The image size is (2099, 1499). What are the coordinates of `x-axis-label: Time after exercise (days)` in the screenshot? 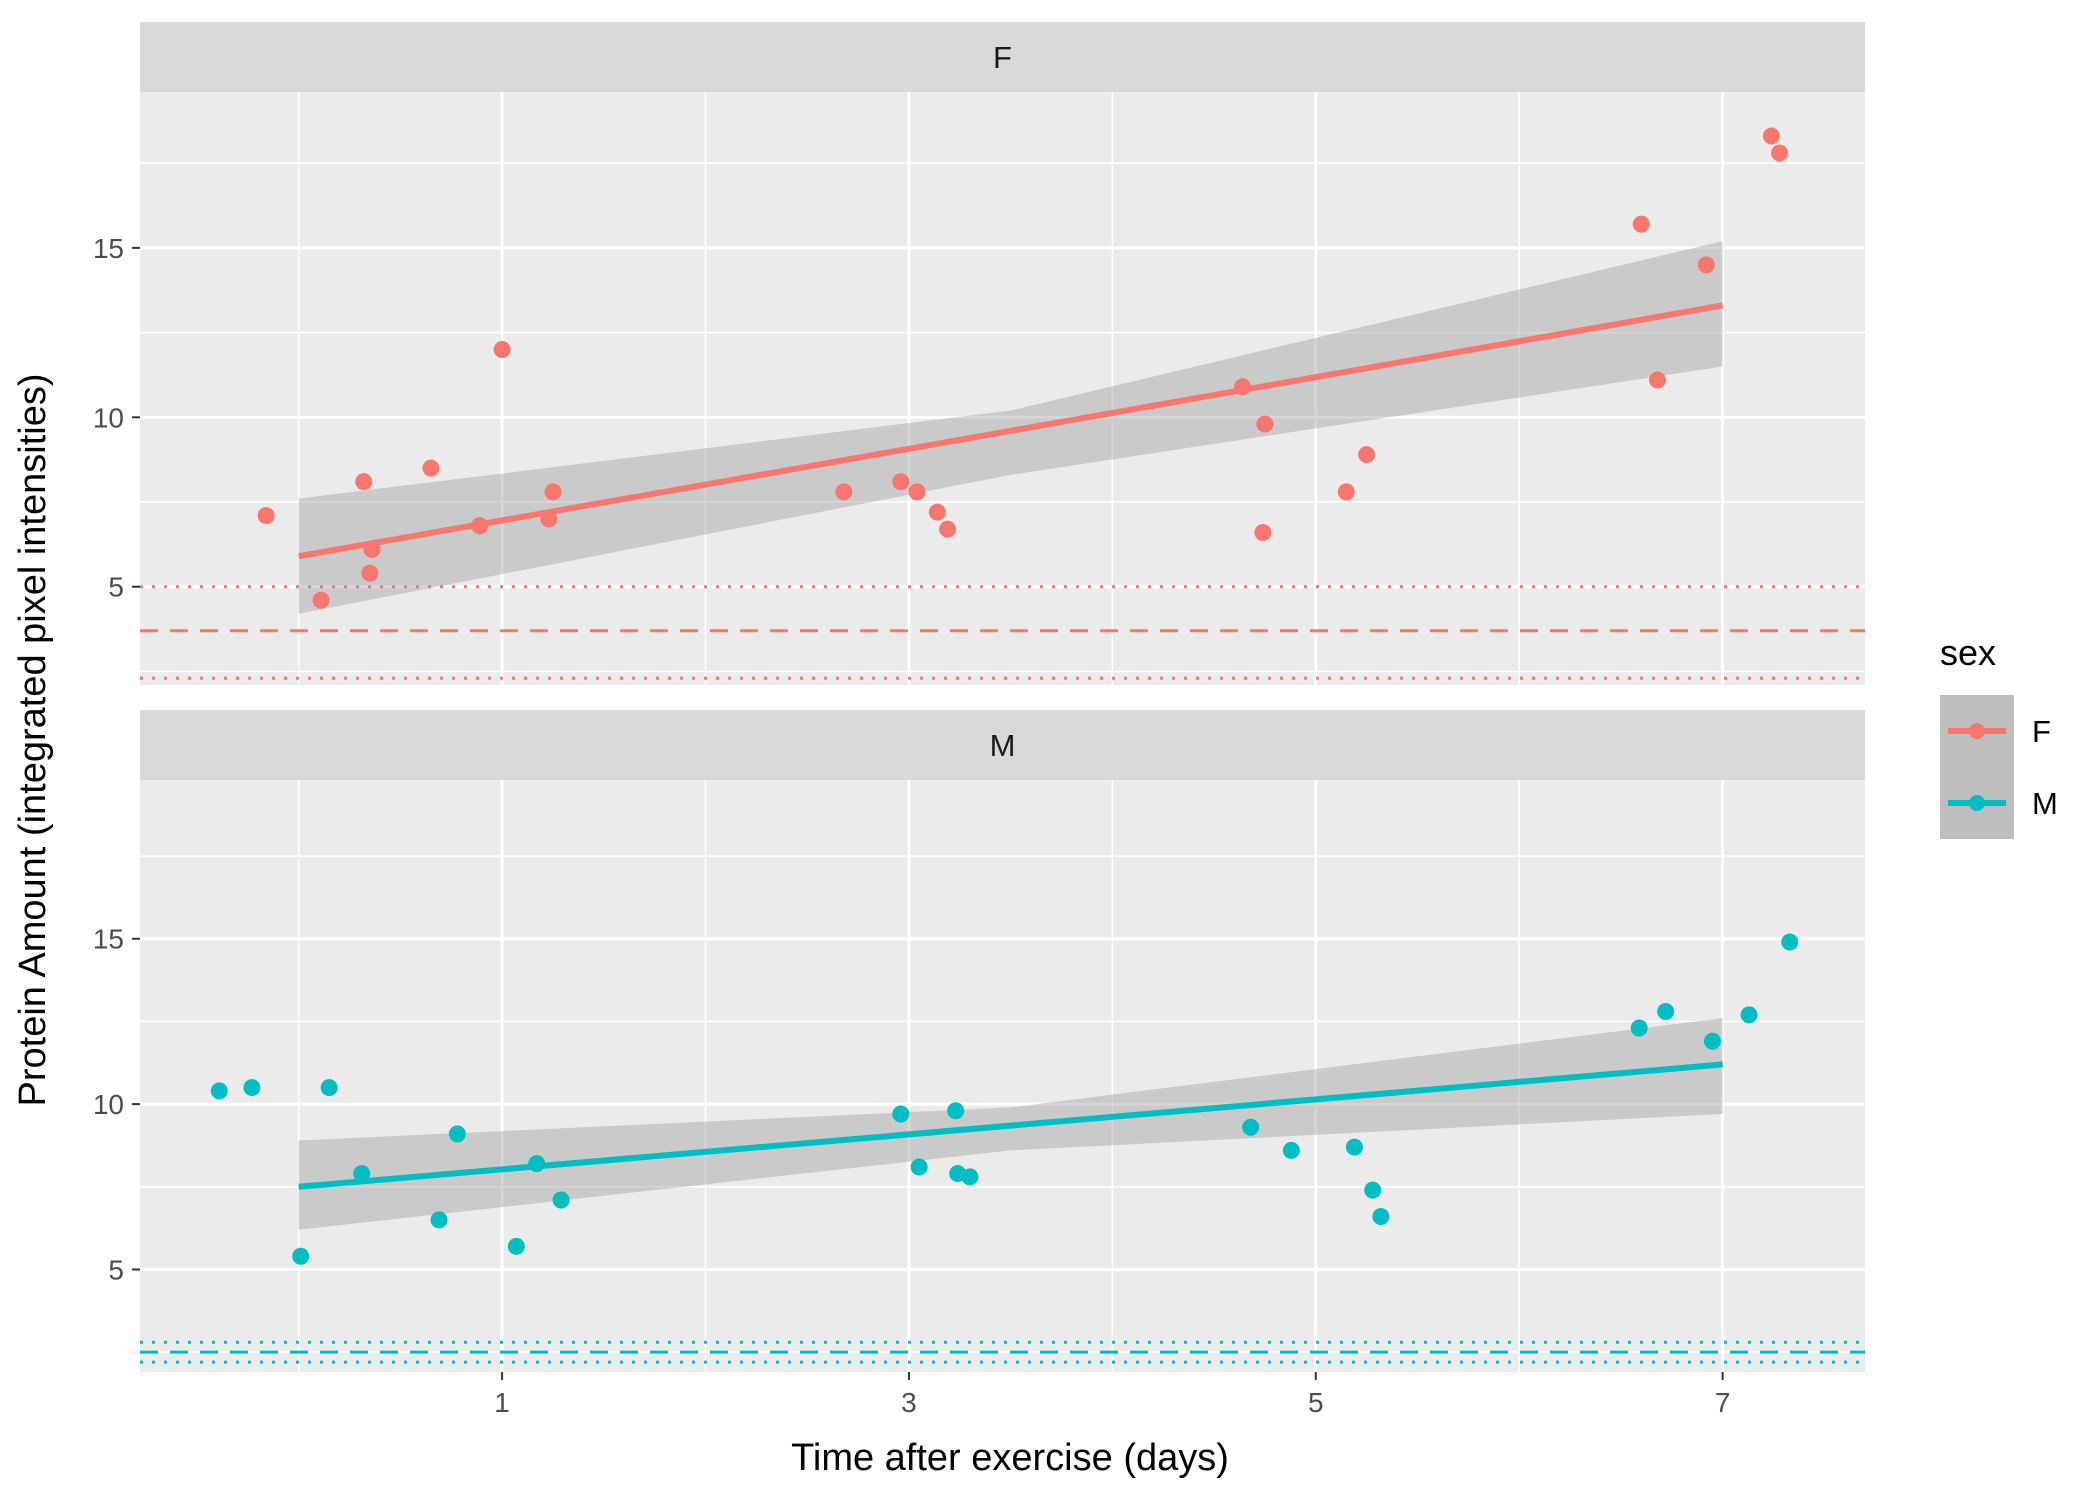 It's located at (1010, 1458).